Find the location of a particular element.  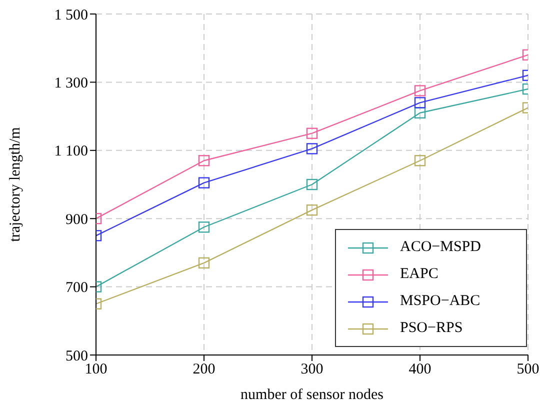

x-tick-label: 100 is located at coordinates (96, 370).